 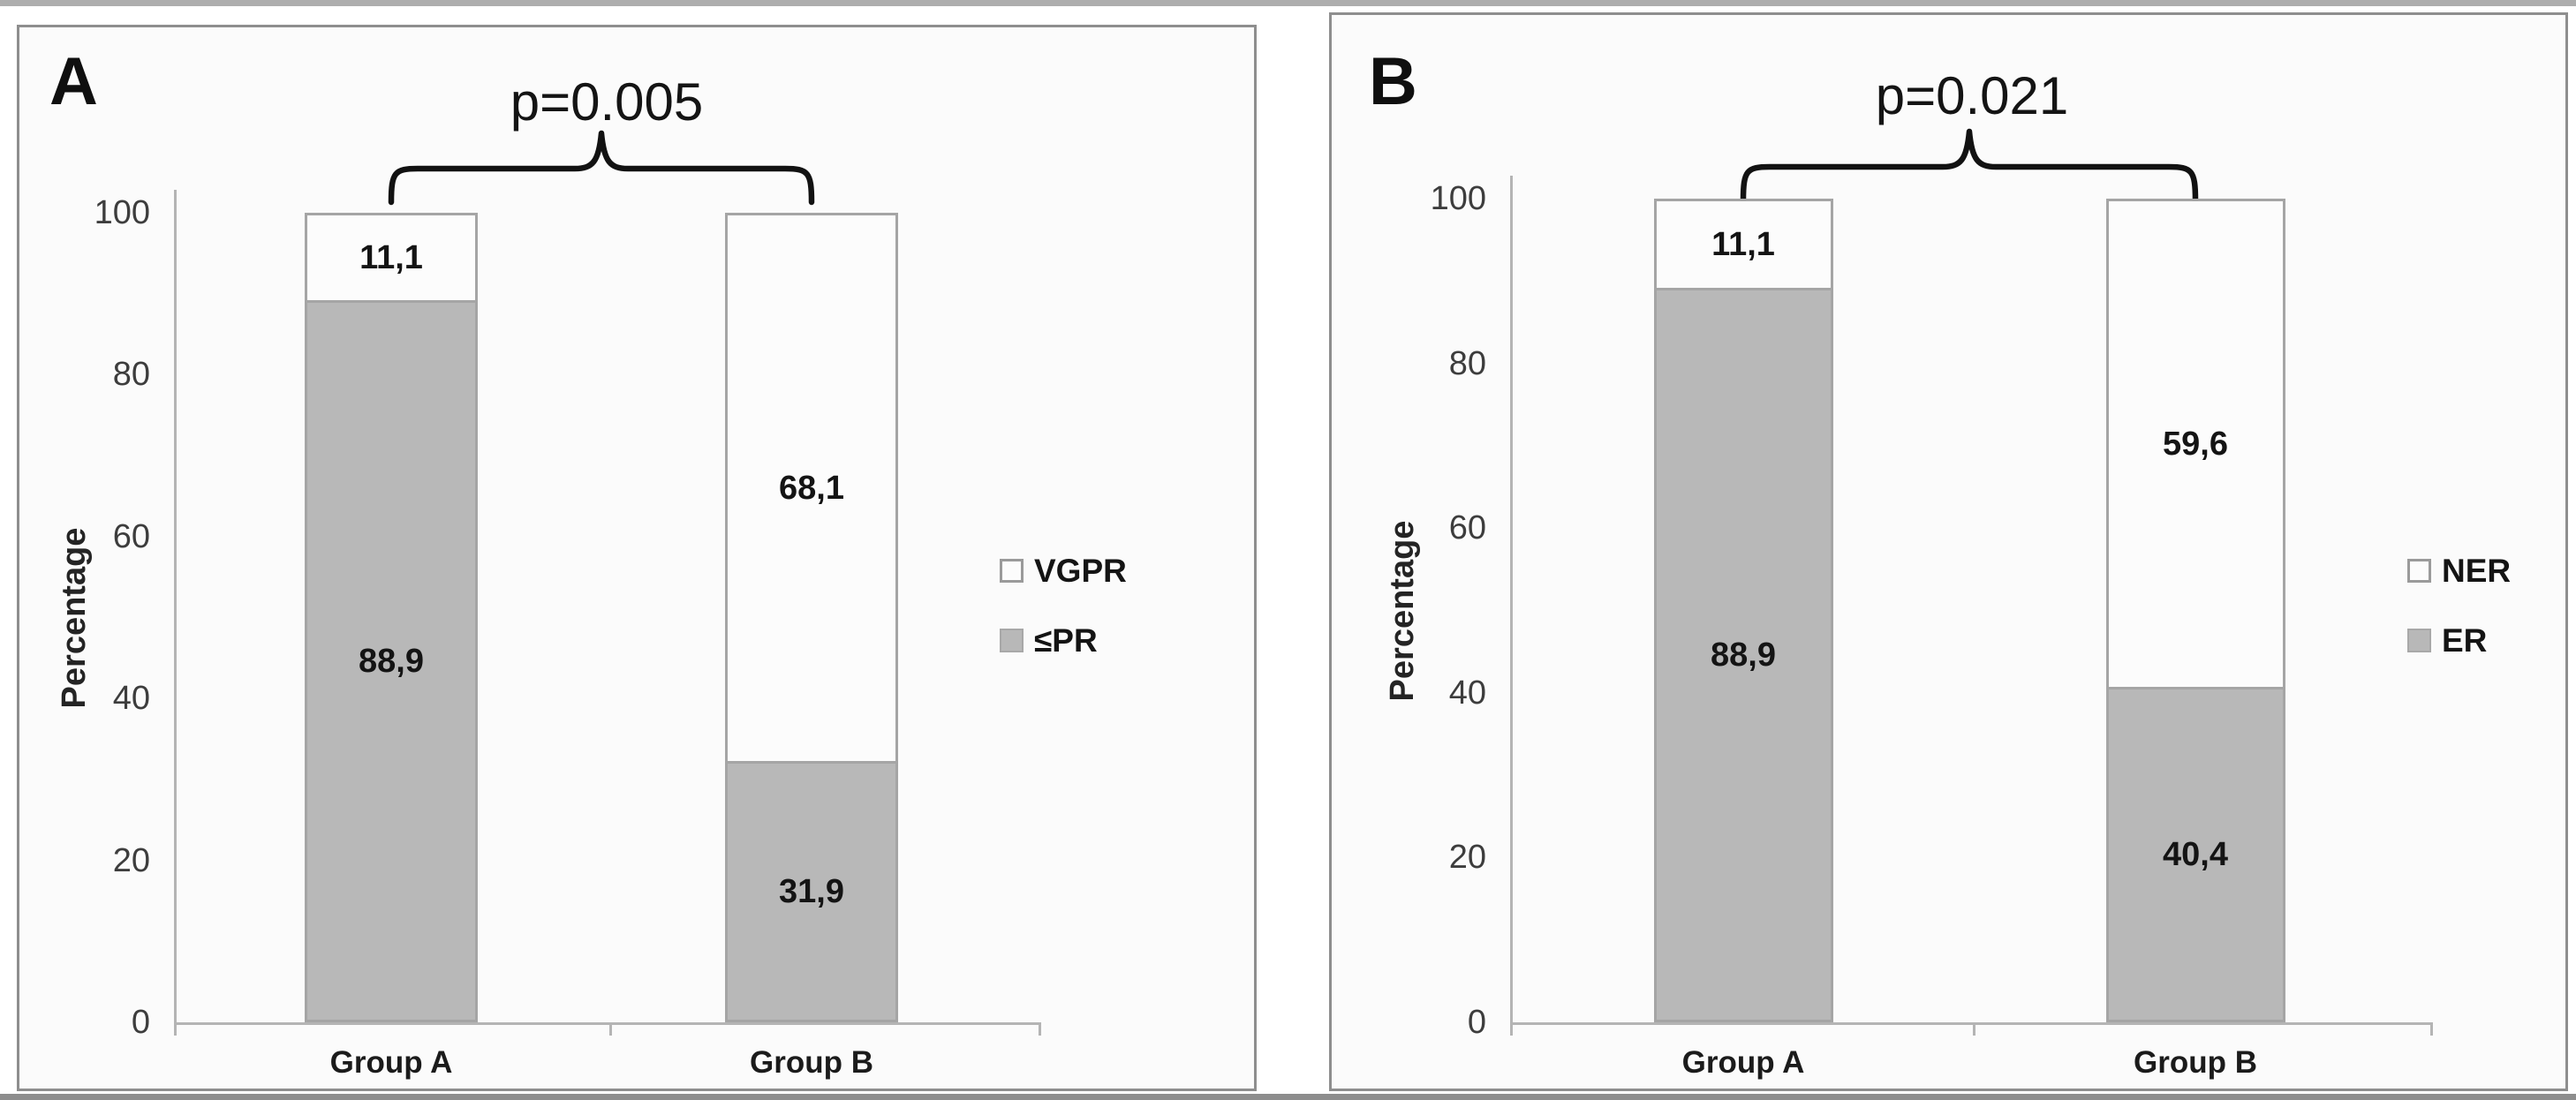 What do you see at coordinates (1511, 606) in the screenshot?
I see `panel-b-y-axis-line` at bounding box center [1511, 606].